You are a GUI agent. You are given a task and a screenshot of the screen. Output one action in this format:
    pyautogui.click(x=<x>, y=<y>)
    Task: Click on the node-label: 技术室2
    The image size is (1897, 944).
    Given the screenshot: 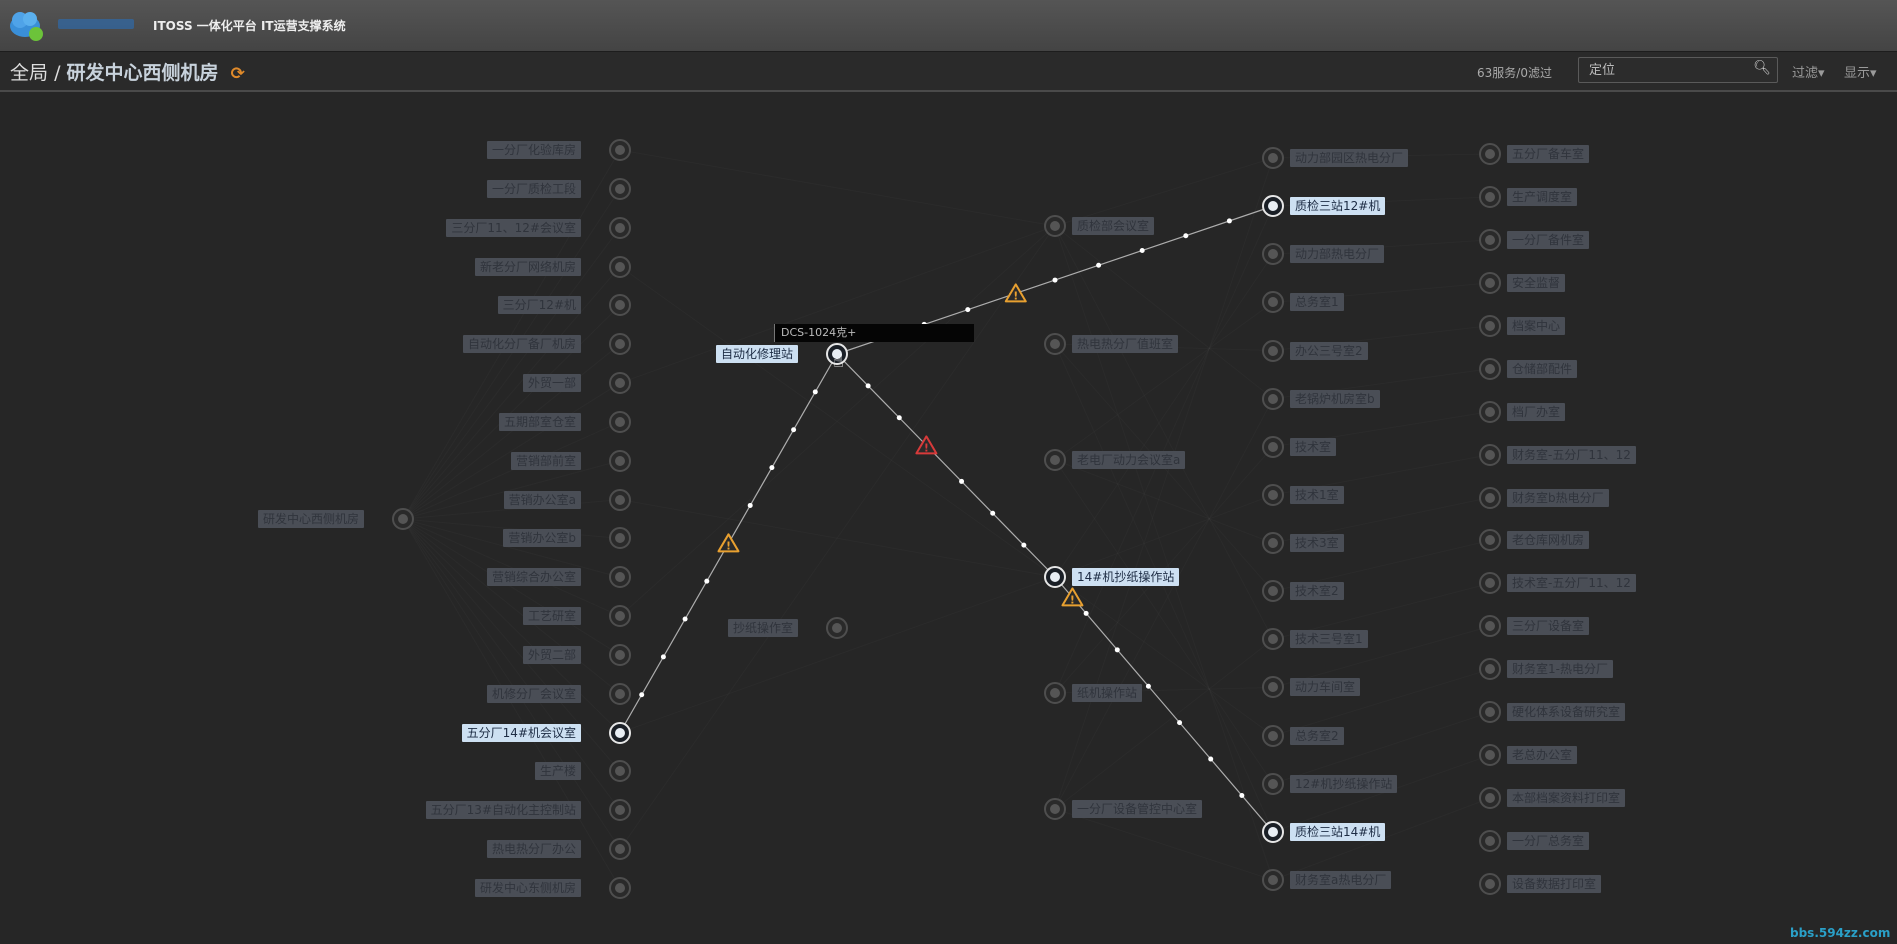 What is the action you would take?
    pyautogui.click(x=1317, y=591)
    